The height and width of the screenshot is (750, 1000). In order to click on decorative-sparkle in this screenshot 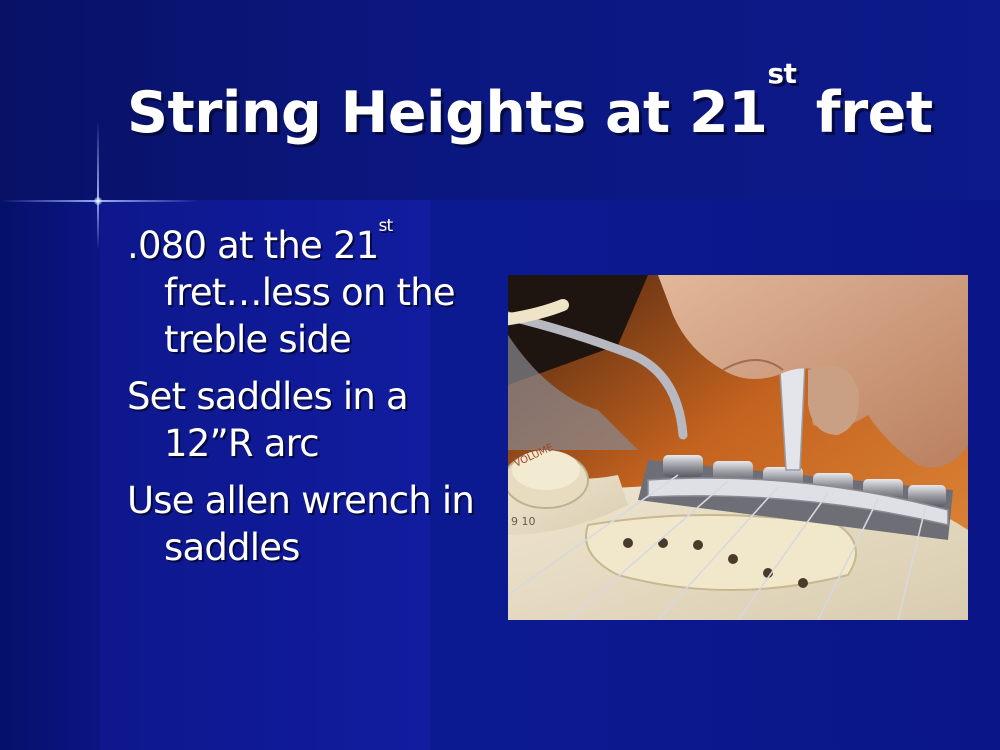, I will do `click(98, 201)`.